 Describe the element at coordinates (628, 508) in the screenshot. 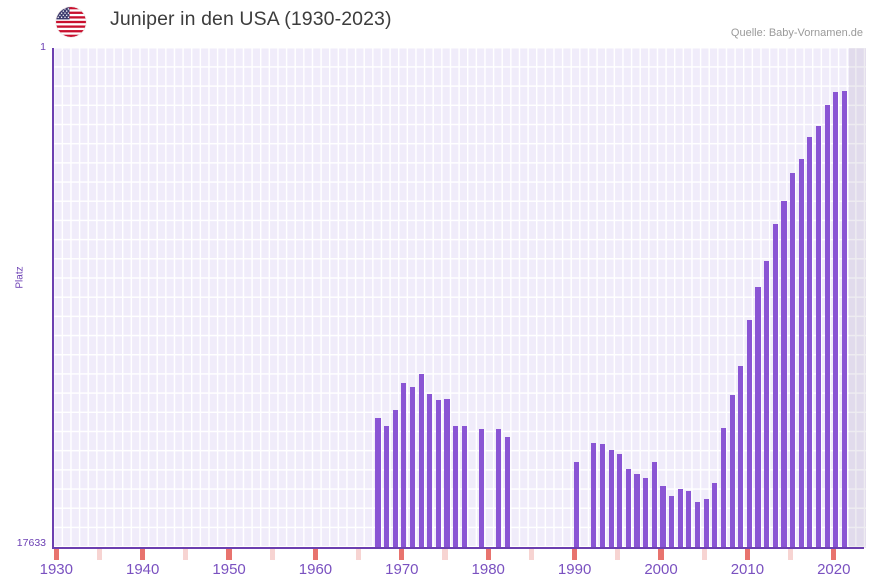

I see `bar-1996` at that location.